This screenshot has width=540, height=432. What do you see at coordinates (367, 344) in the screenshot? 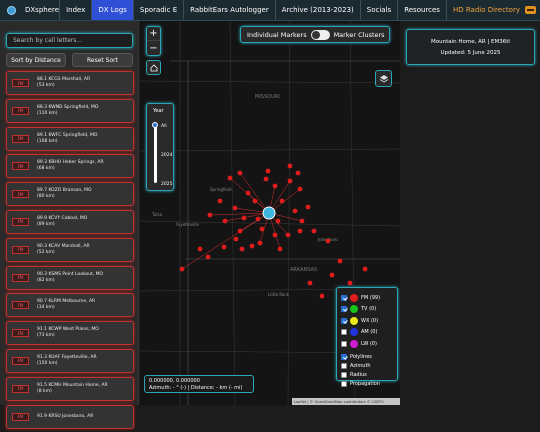
I see `legend-lw: LW (0)` at bounding box center [367, 344].